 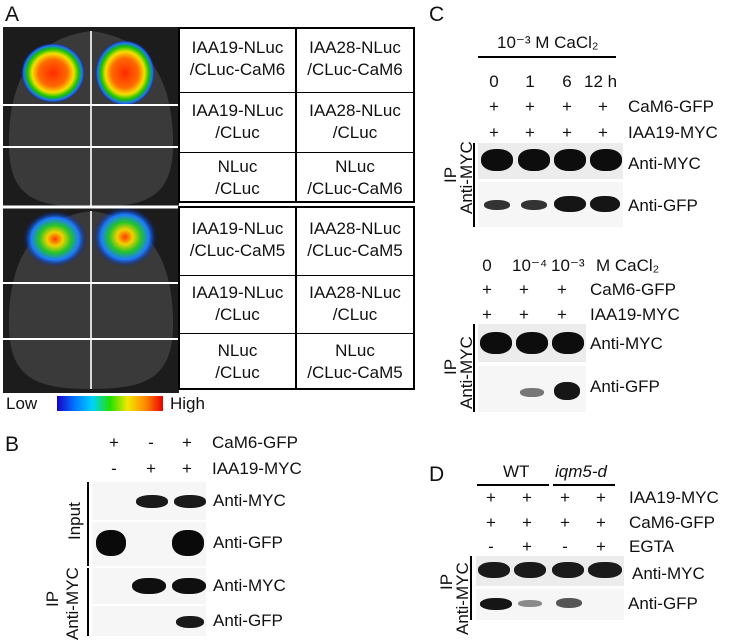 What do you see at coordinates (355, 362) in the screenshot?
I see `cell-bottom-r3-c2: NLuc /CLuc-CaM5` at bounding box center [355, 362].